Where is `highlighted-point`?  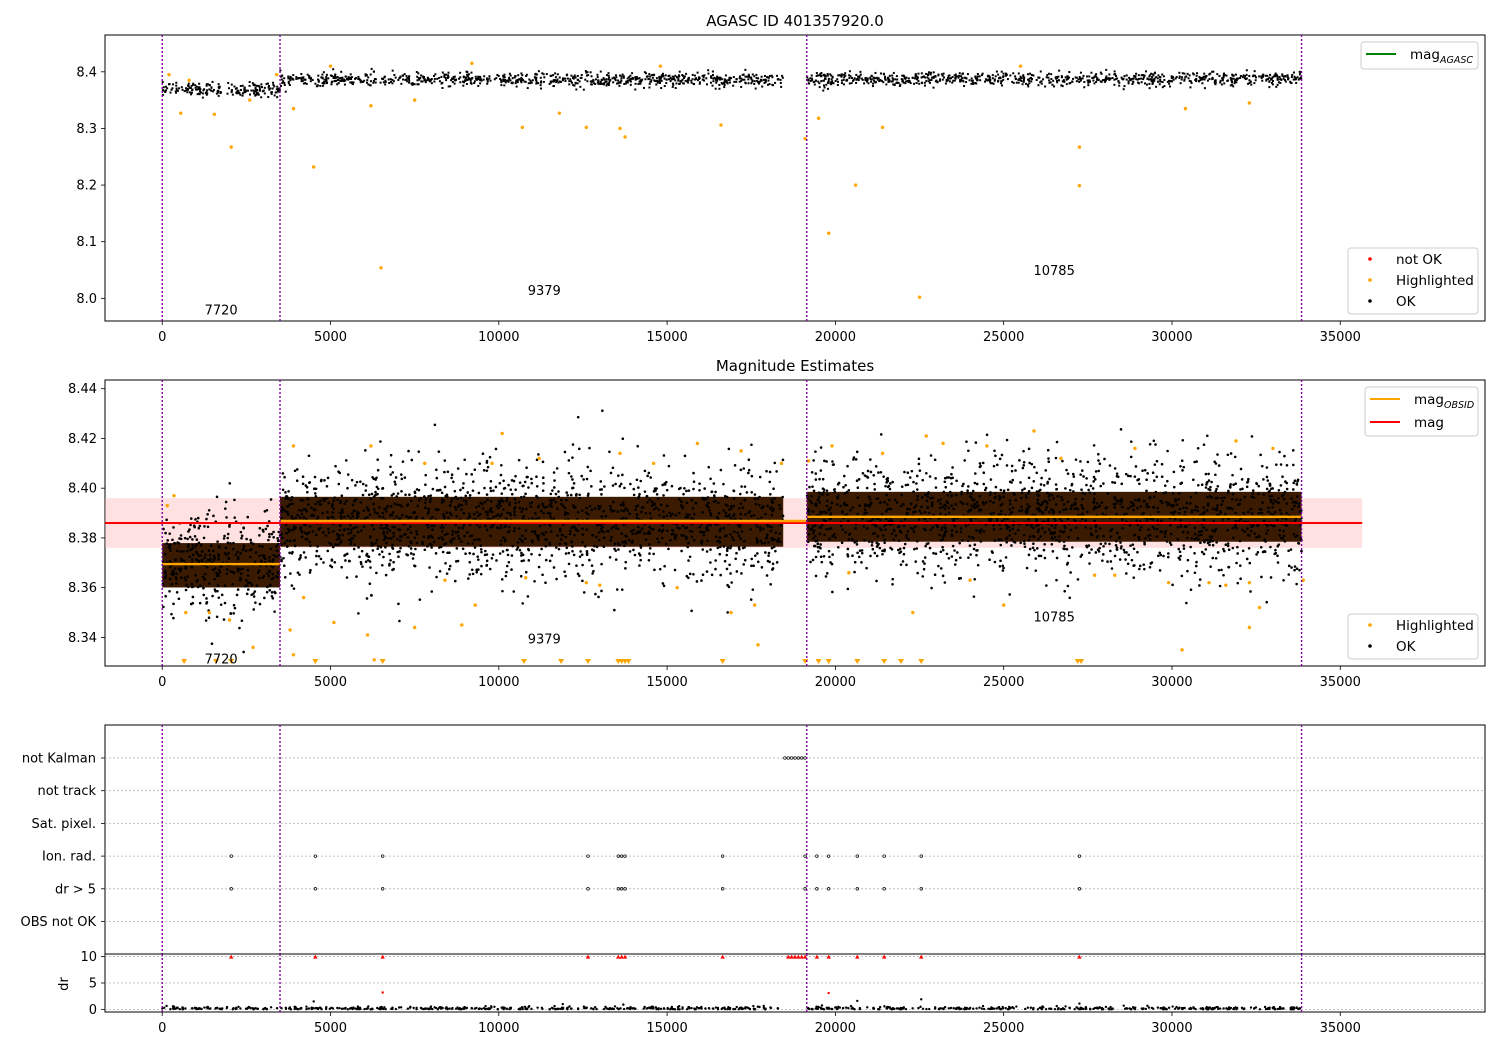
highlighted-point is located at coordinates (214, 114).